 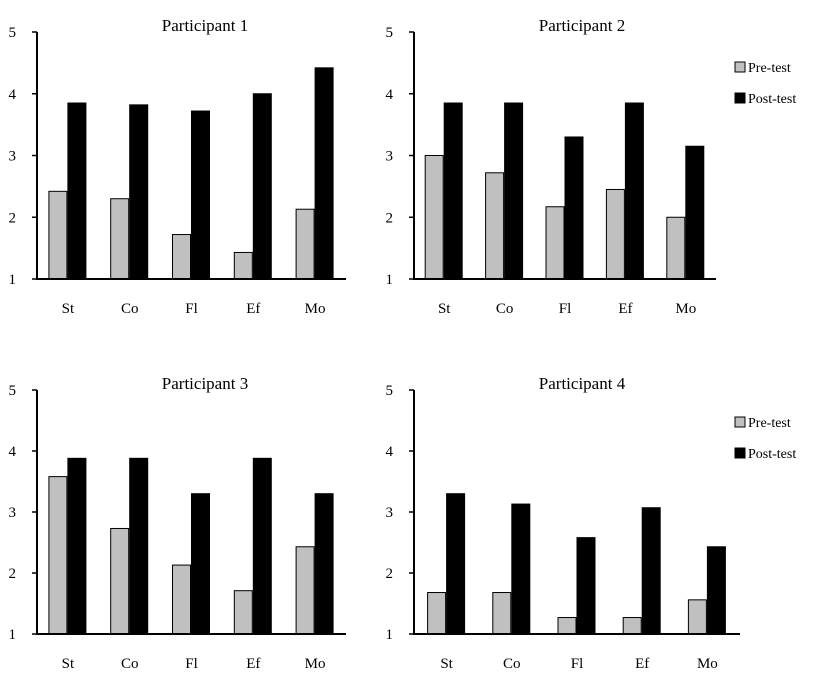 What do you see at coordinates (120, 581) in the screenshot?
I see `bar-3-co-pre` at bounding box center [120, 581].